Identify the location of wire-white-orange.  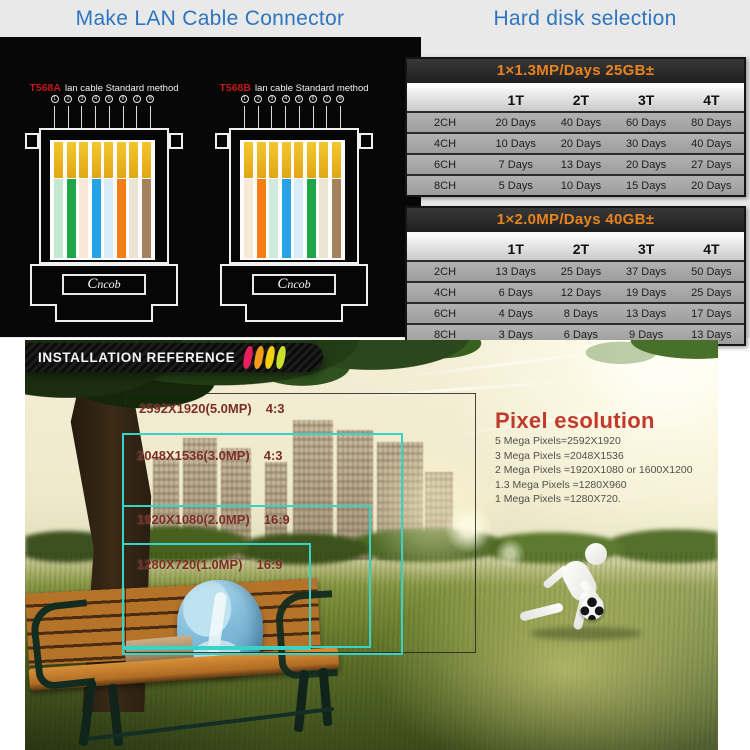
(84, 200).